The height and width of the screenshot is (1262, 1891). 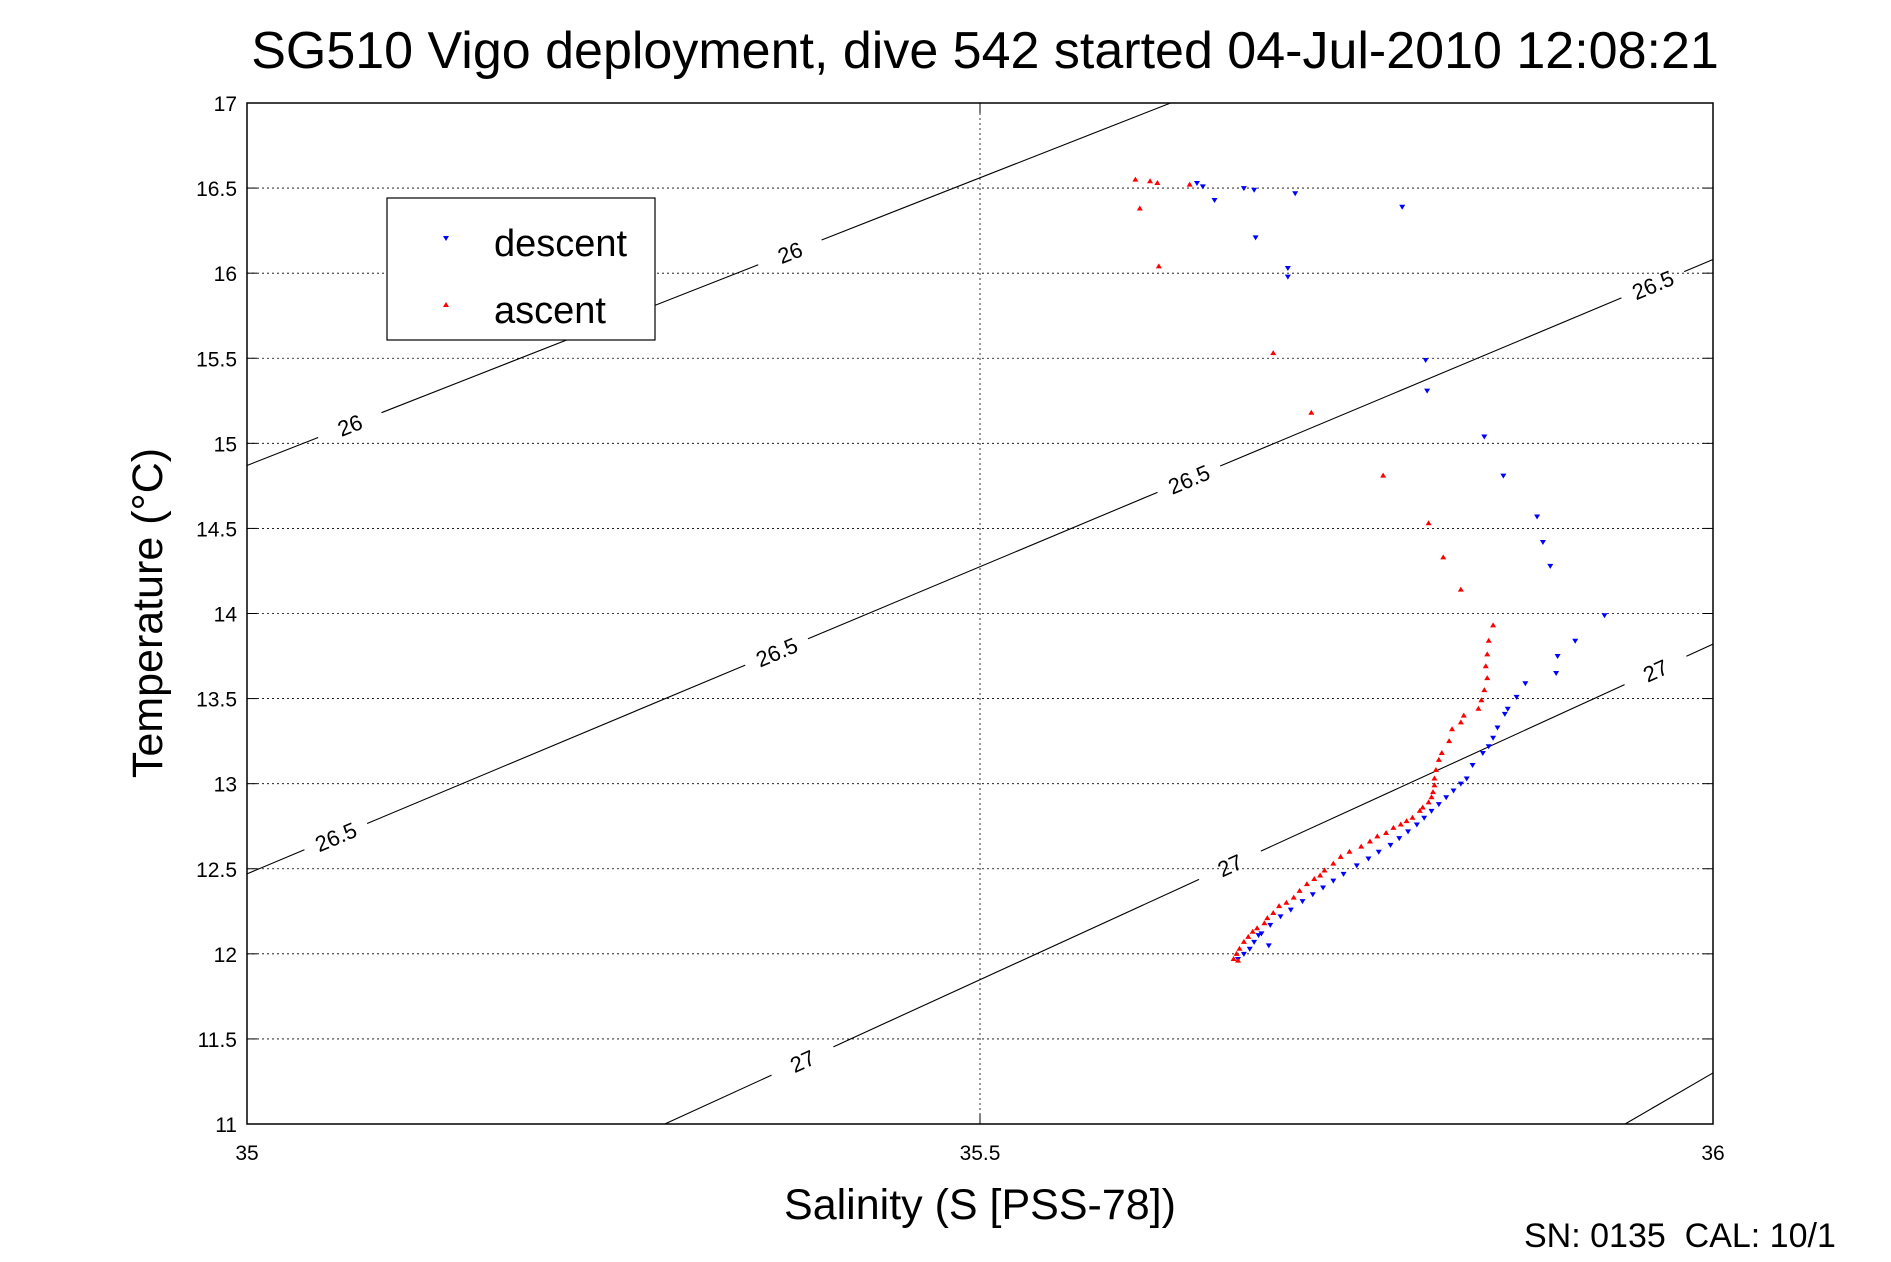 What do you see at coordinates (216, 700) in the screenshot?
I see `y-tick-label: 13.5` at bounding box center [216, 700].